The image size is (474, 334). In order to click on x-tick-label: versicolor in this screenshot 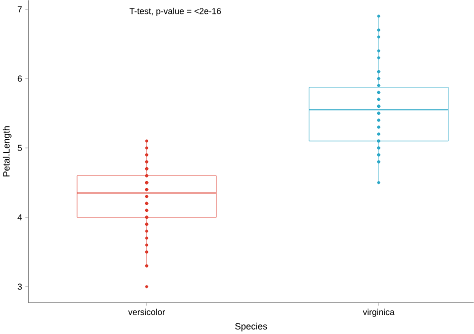, I will do `click(147, 311)`.